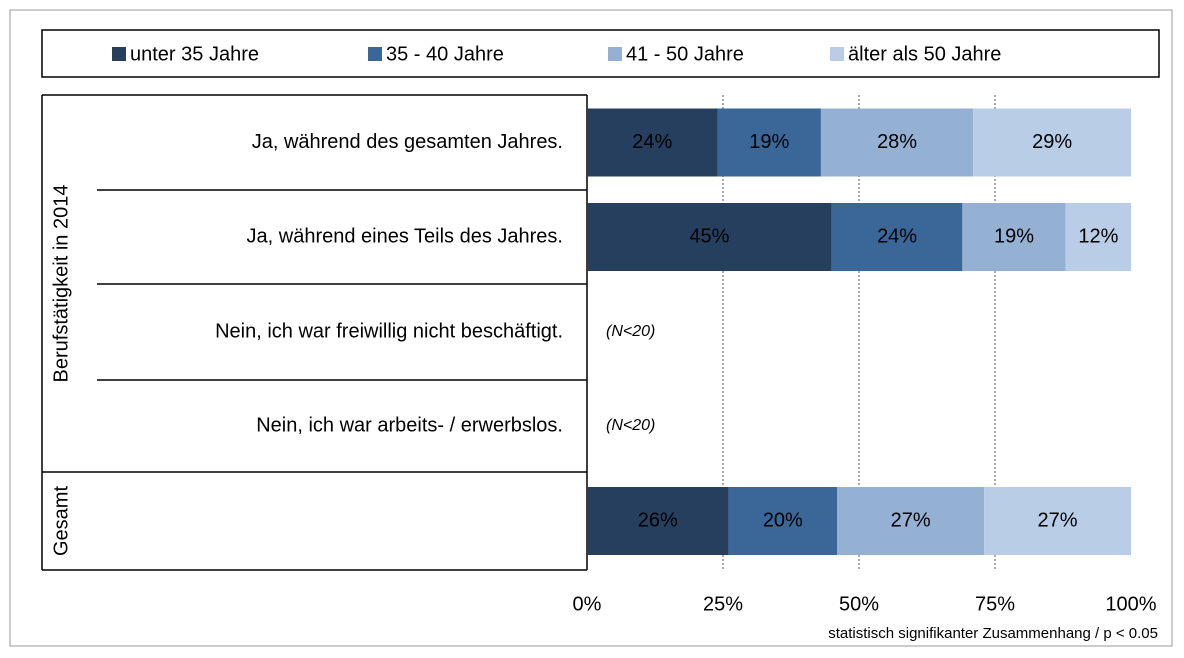 The width and height of the screenshot is (1184, 658). Describe the element at coordinates (409, 425) in the screenshot. I see `category-label: Nein, ich war arbeits- / erwerbslos.` at that location.